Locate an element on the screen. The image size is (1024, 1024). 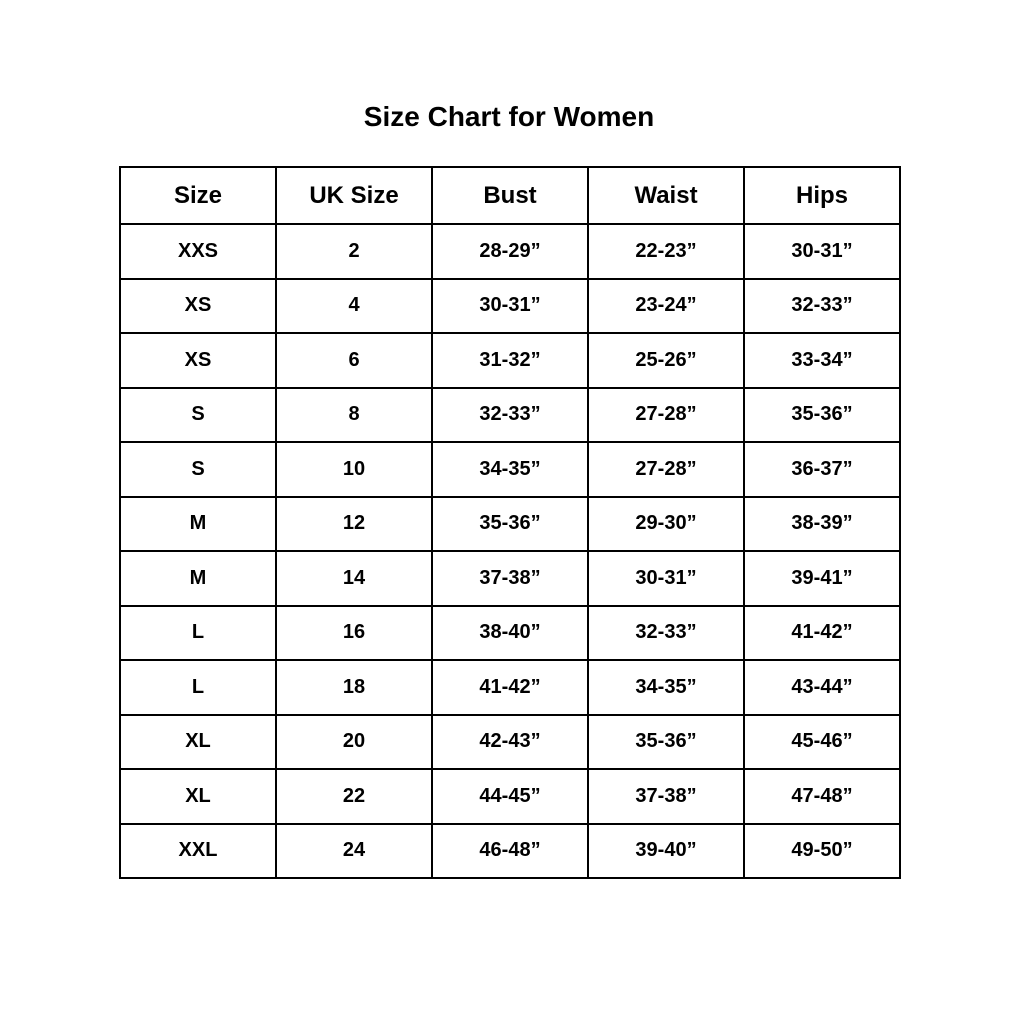
table-row: L 16 38-40” 32-33” 41-42” is located at coordinates (510, 632).